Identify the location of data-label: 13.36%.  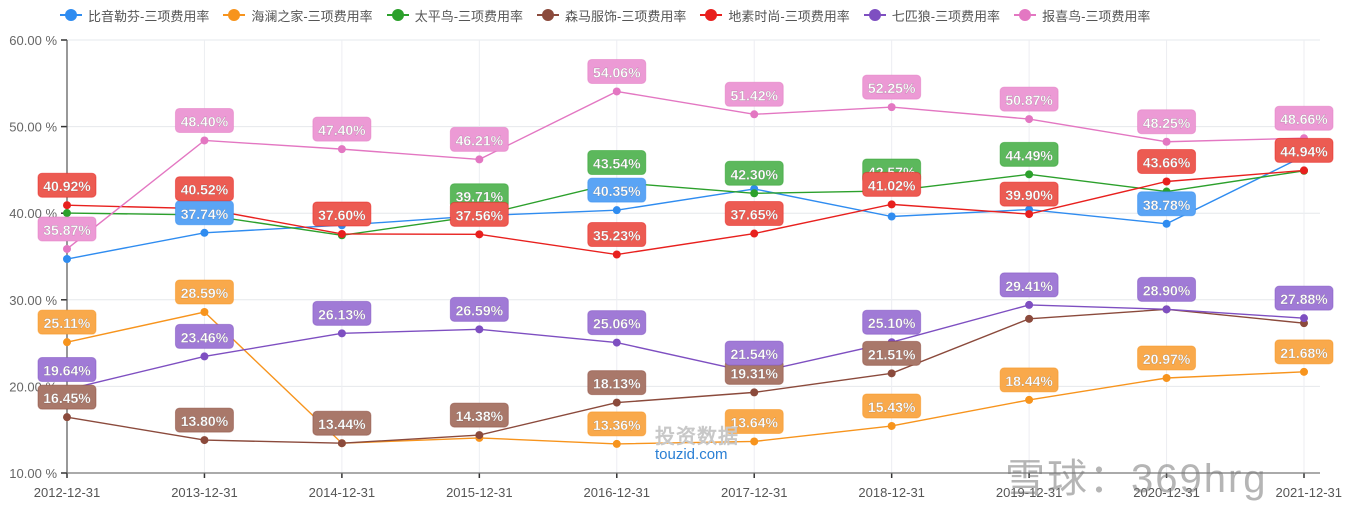
(617, 424).